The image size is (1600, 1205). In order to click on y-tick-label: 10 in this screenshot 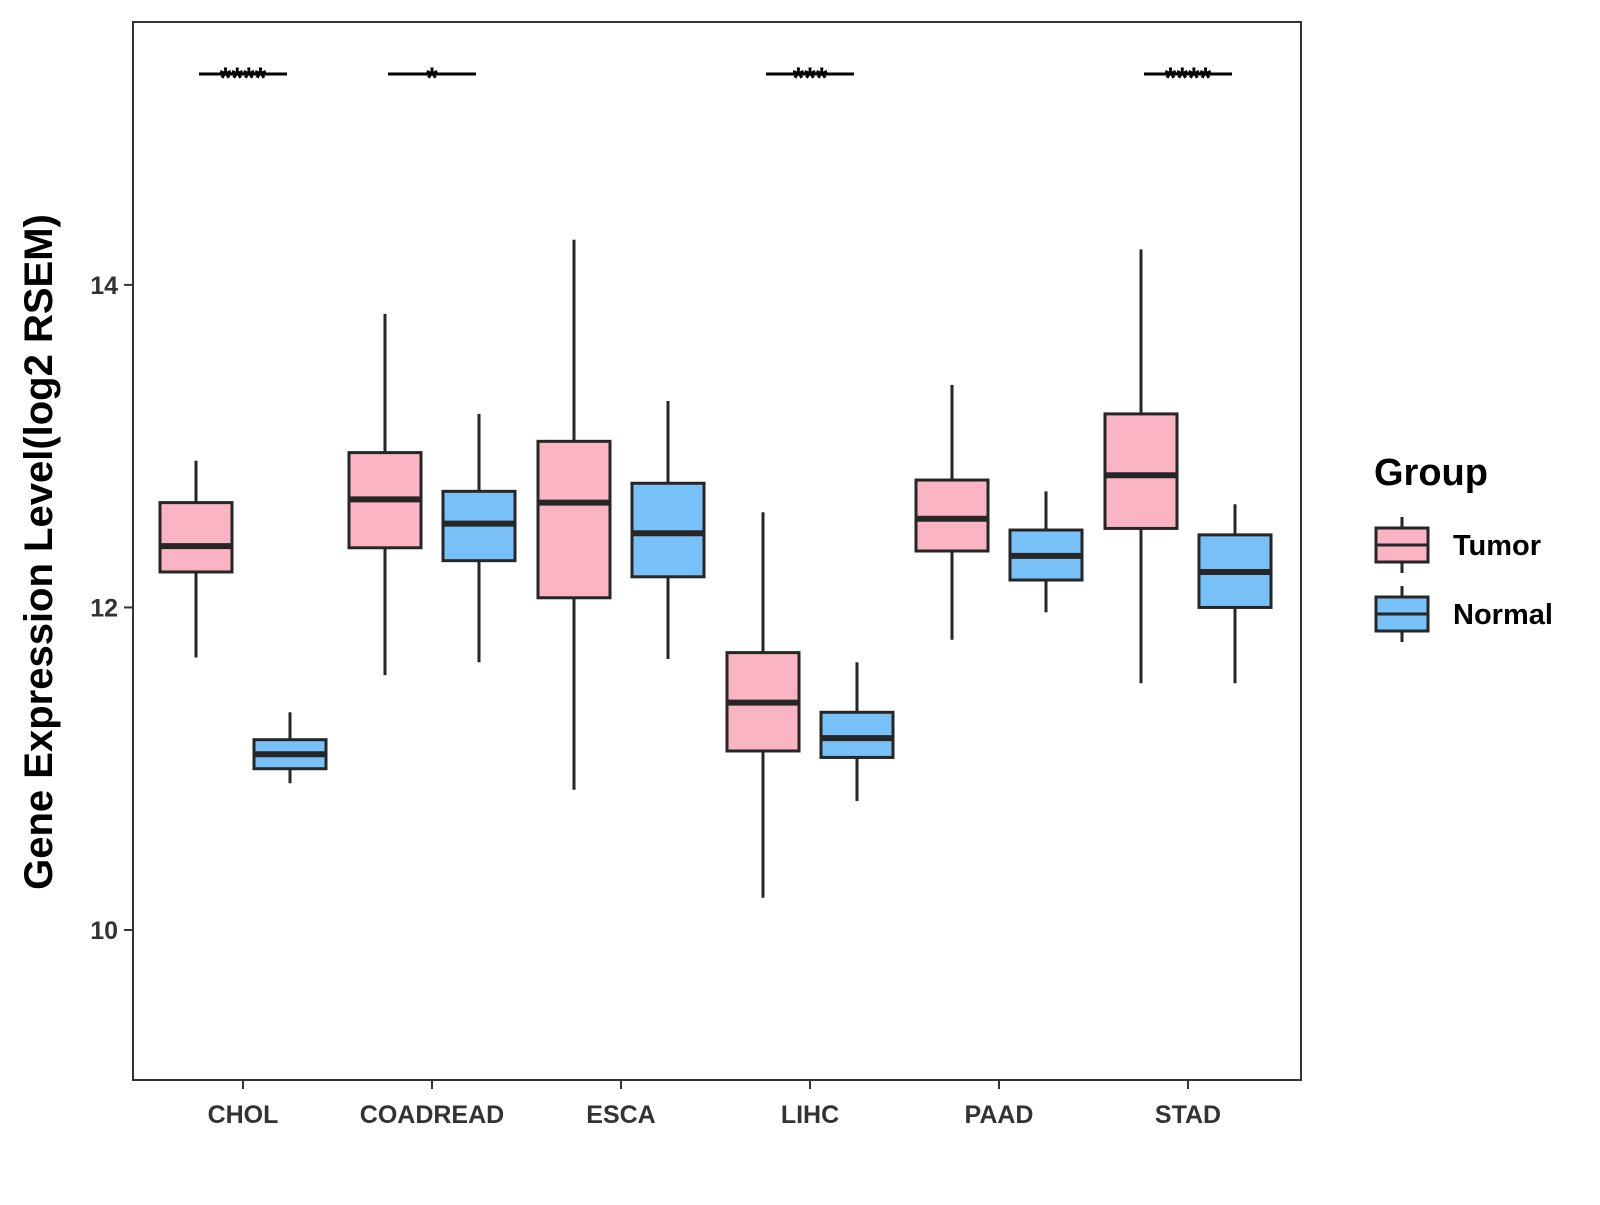, I will do `click(104, 931)`.